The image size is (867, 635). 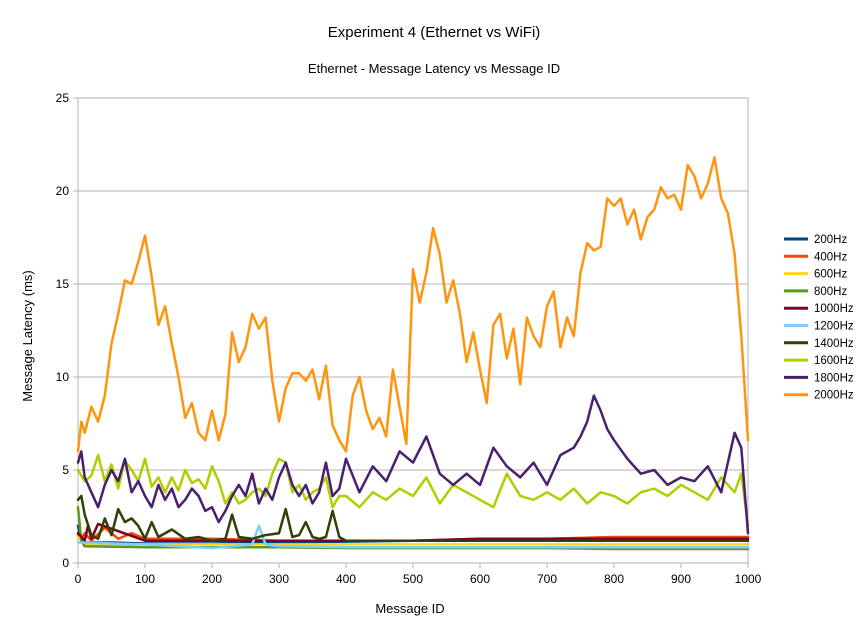 What do you see at coordinates (834, 327) in the screenshot?
I see `legend-label-1200hz: 1200Hz` at bounding box center [834, 327].